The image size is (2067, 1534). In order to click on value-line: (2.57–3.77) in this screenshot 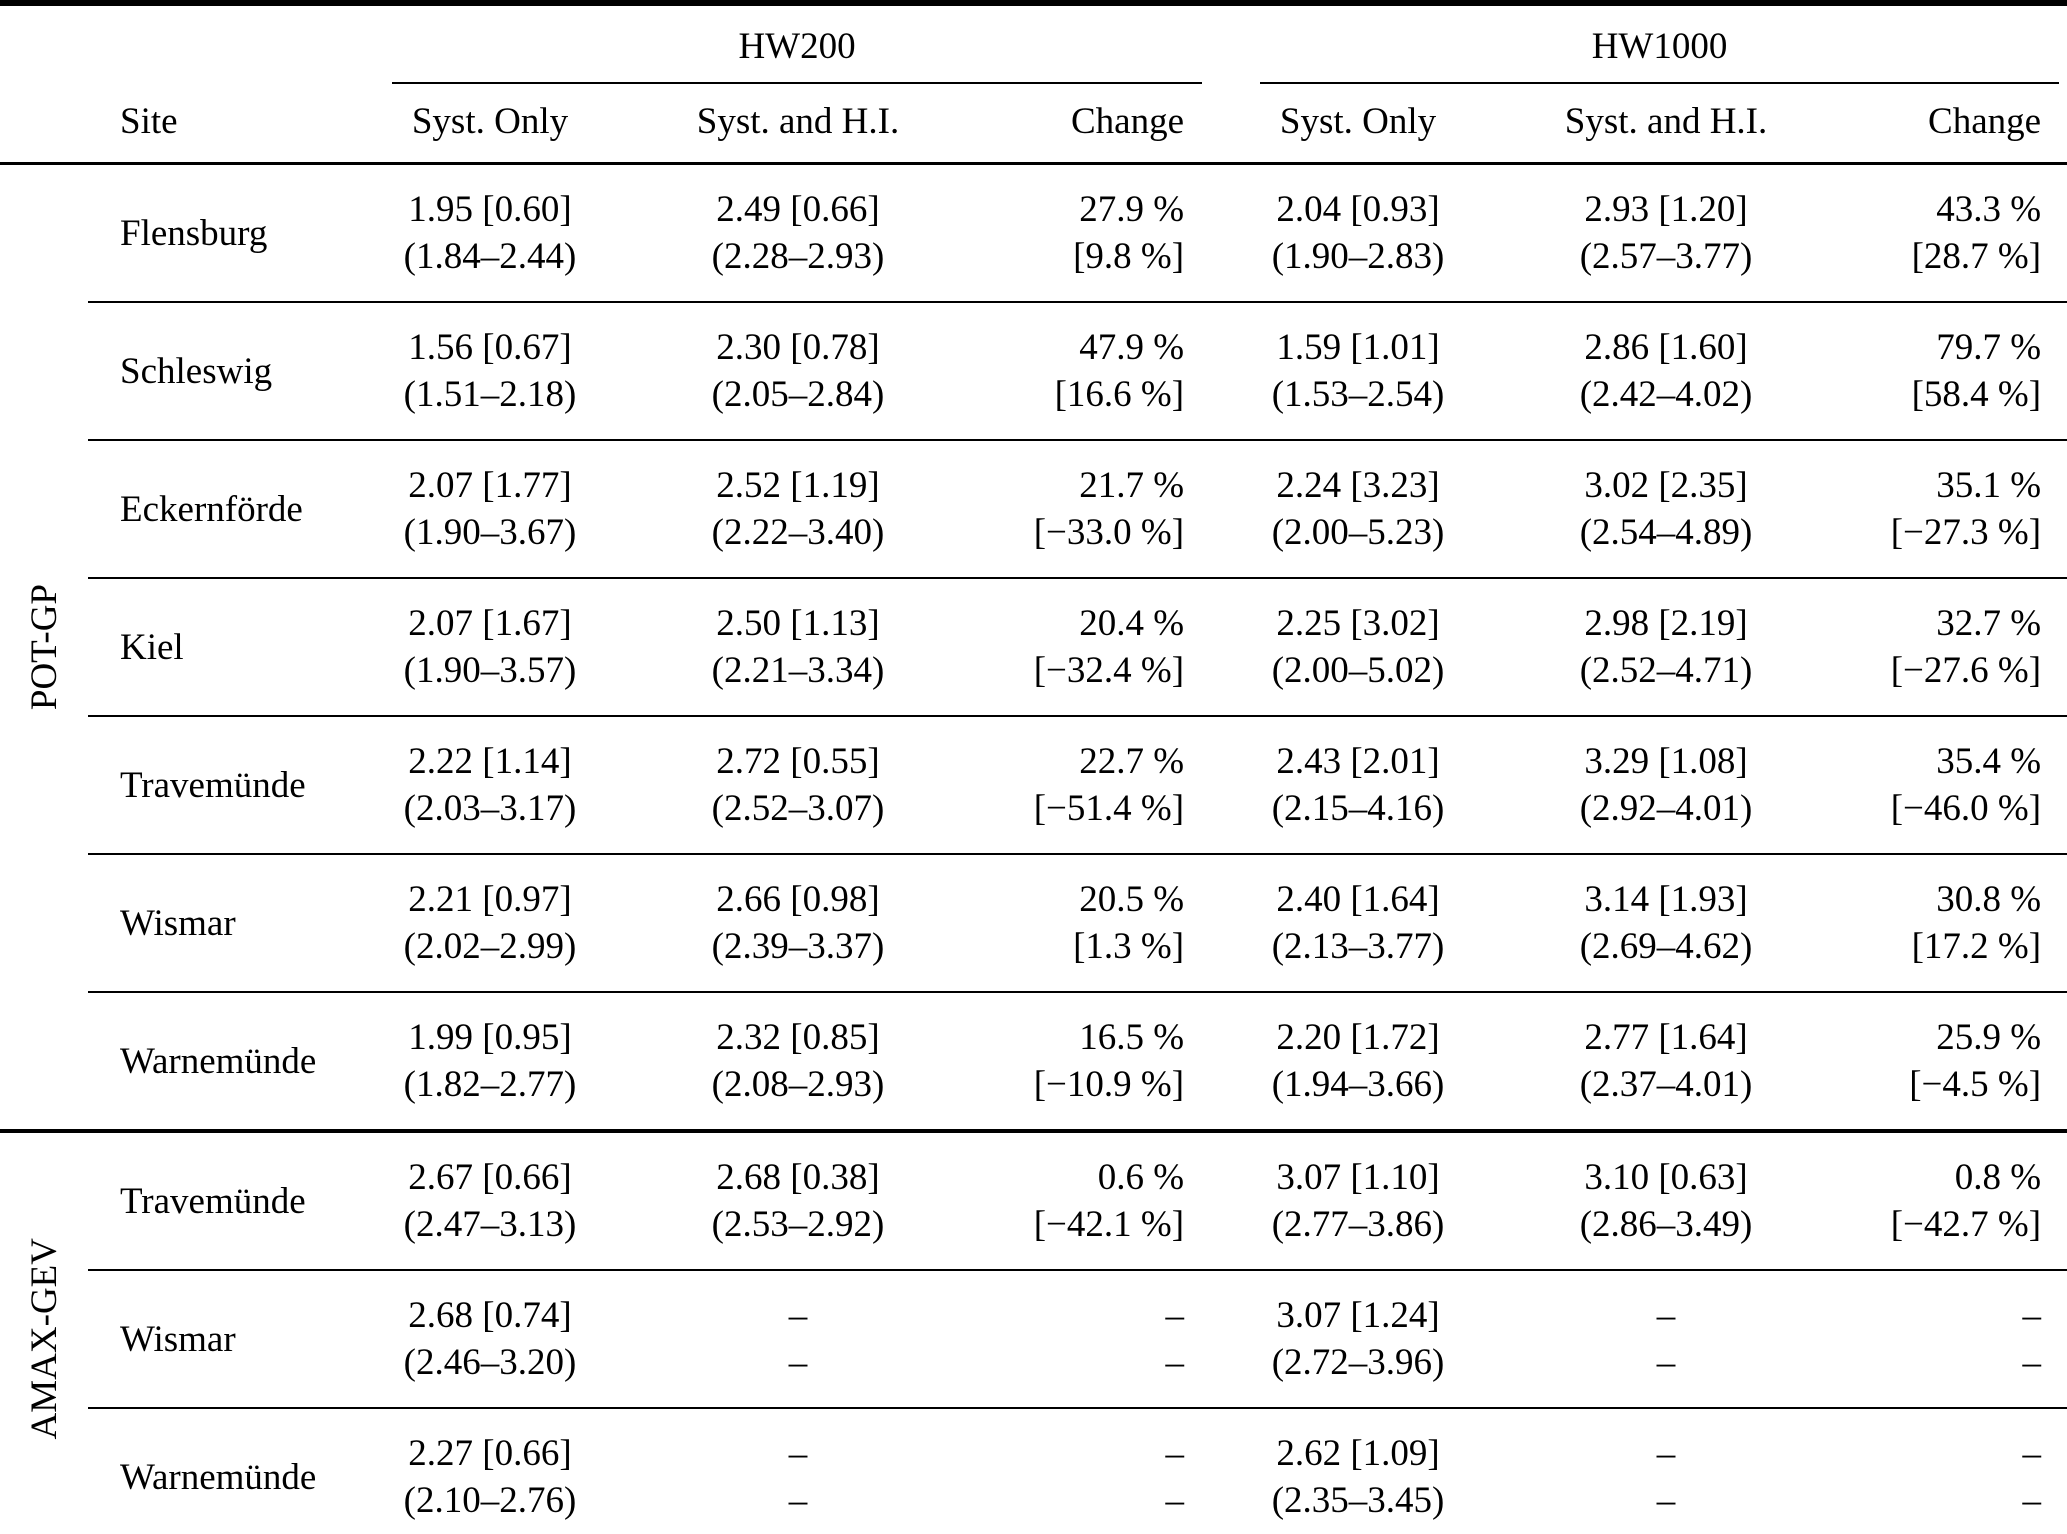, I will do `click(1666, 256)`.